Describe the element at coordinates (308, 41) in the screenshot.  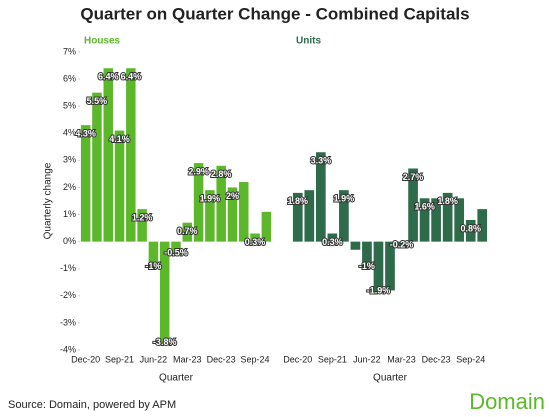
I see `panel-title: Units` at that location.